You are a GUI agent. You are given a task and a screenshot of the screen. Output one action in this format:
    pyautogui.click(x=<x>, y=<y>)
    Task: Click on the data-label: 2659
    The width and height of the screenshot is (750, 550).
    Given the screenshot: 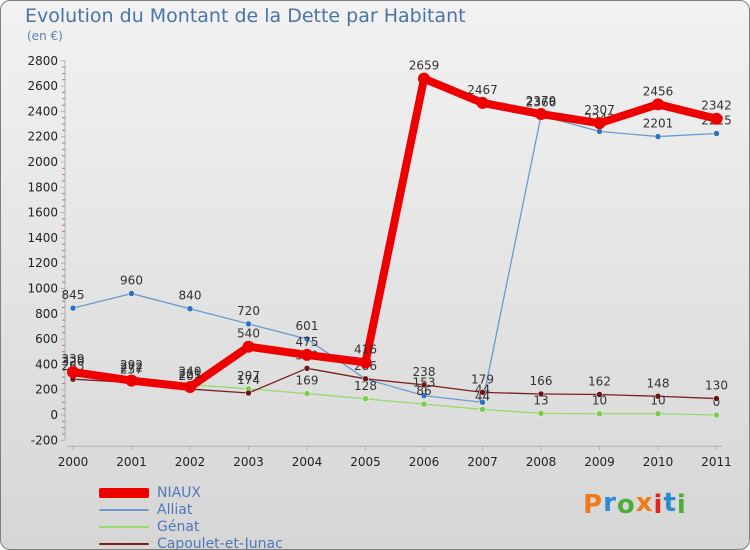 What is the action you would take?
    pyautogui.click(x=424, y=66)
    